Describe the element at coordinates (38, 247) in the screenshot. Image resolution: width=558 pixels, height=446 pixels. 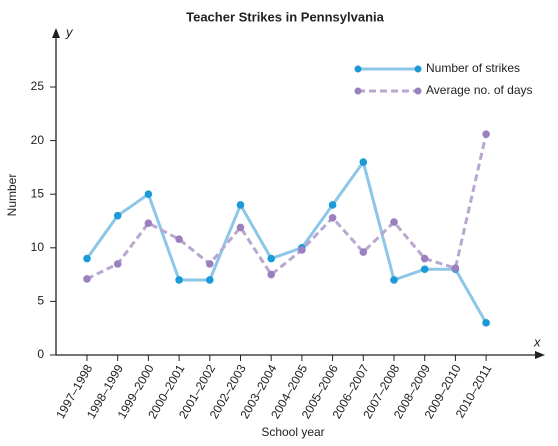
I see `y-tick-label: 10` at that location.